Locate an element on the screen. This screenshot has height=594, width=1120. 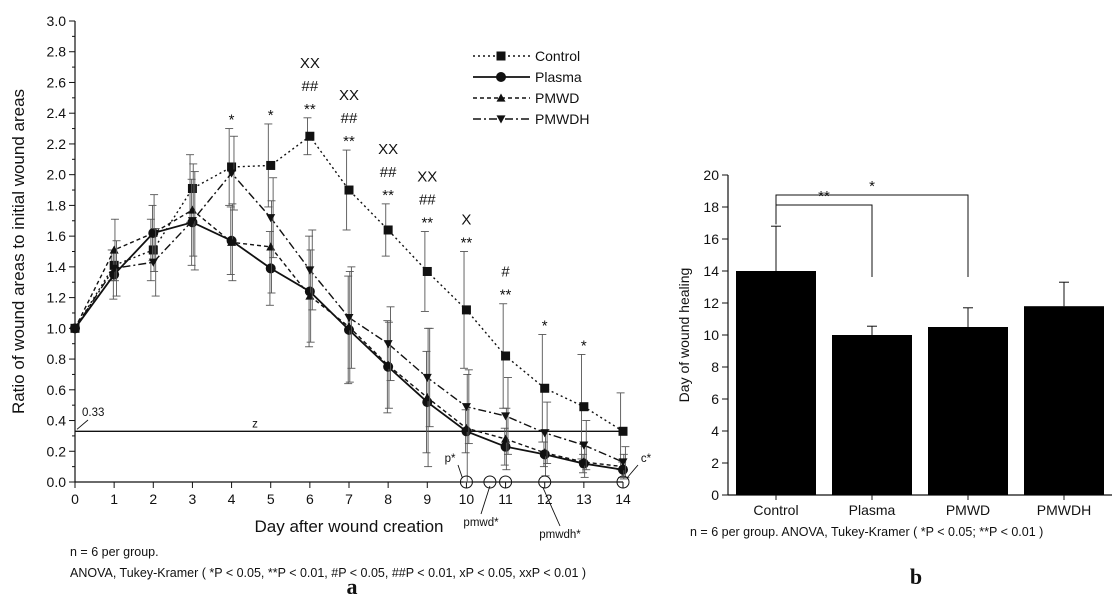
y-tick-label: 0.4 is located at coordinates (57, 421).